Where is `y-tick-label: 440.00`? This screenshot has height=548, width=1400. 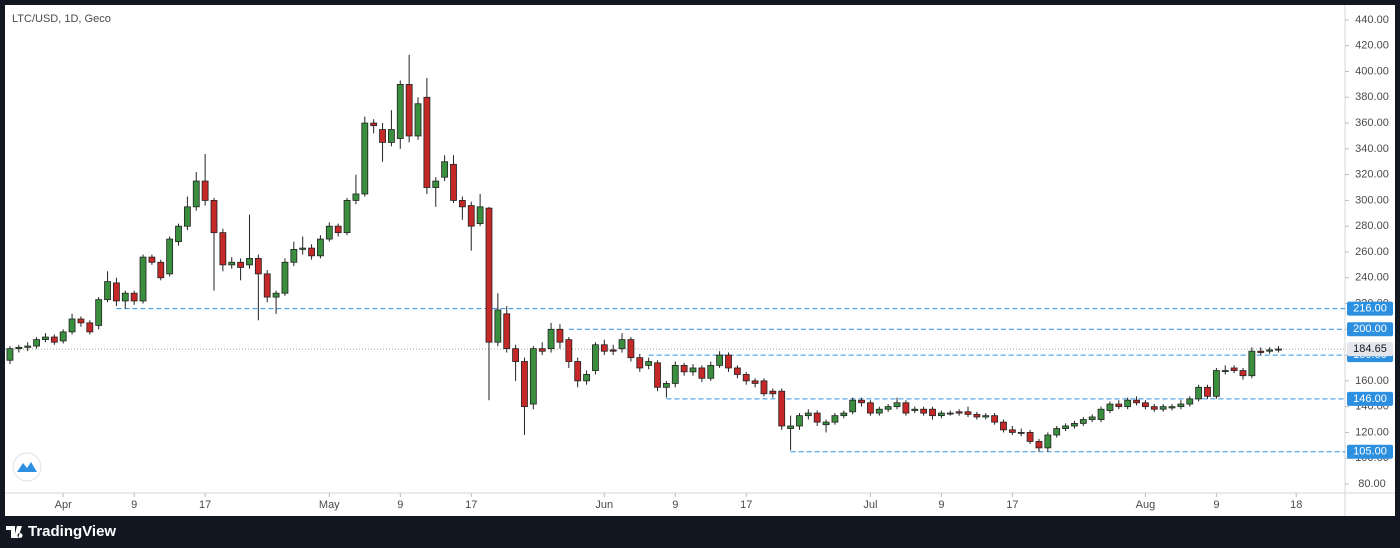
y-tick-label: 440.00 is located at coordinates (1372, 20).